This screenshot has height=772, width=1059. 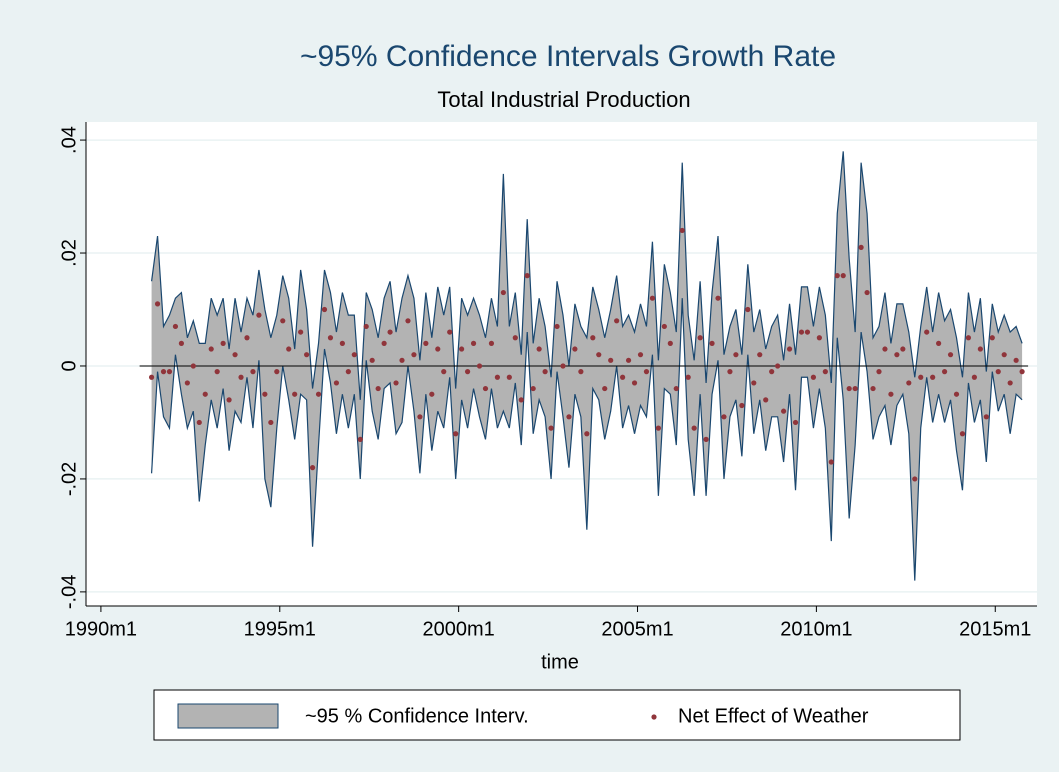 What do you see at coordinates (228, 716) in the screenshot?
I see `legend-swatch` at bounding box center [228, 716].